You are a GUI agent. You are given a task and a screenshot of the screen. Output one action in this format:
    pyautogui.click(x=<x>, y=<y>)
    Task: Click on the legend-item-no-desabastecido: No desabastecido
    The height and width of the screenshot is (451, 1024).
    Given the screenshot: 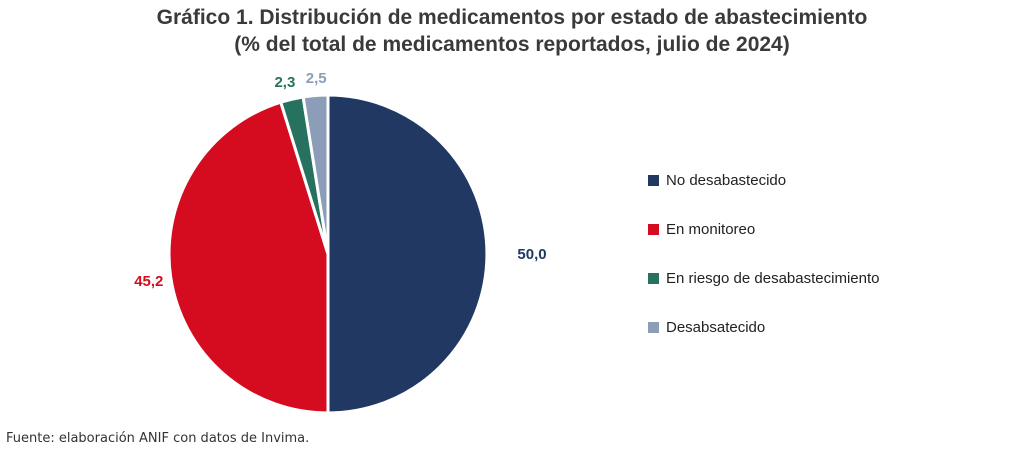 What is the action you would take?
    pyautogui.click(x=763, y=180)
    